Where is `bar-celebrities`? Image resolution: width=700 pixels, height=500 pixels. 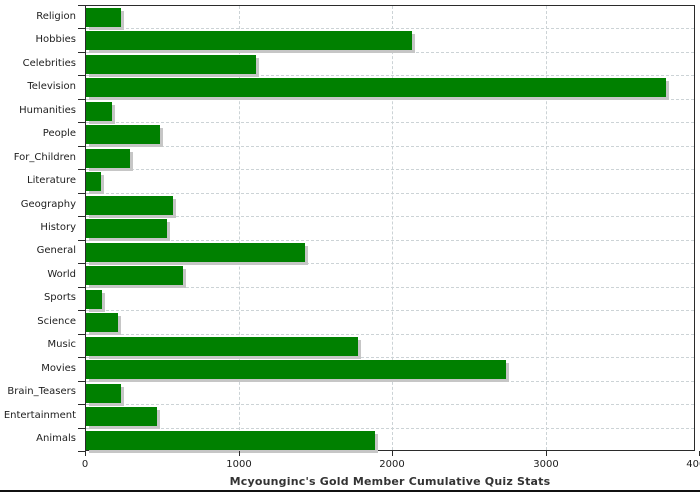
bar-celebrities is located at coordinates (171, 64).